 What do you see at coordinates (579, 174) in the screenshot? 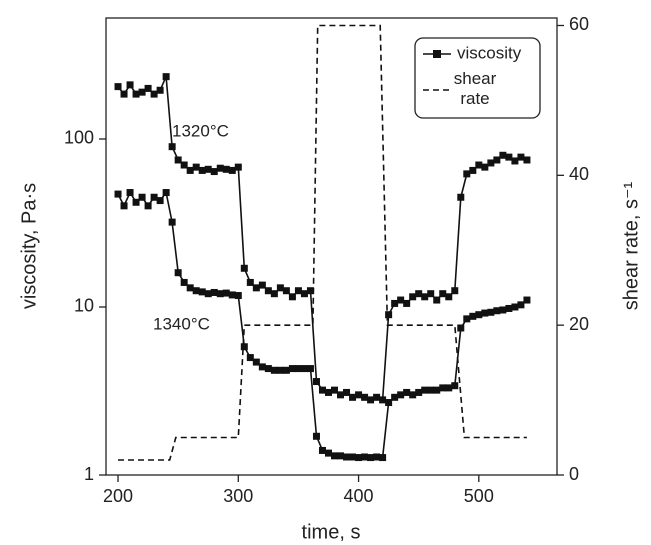
I see `y2-tick-label: 40` at bounding box center [579, 174].